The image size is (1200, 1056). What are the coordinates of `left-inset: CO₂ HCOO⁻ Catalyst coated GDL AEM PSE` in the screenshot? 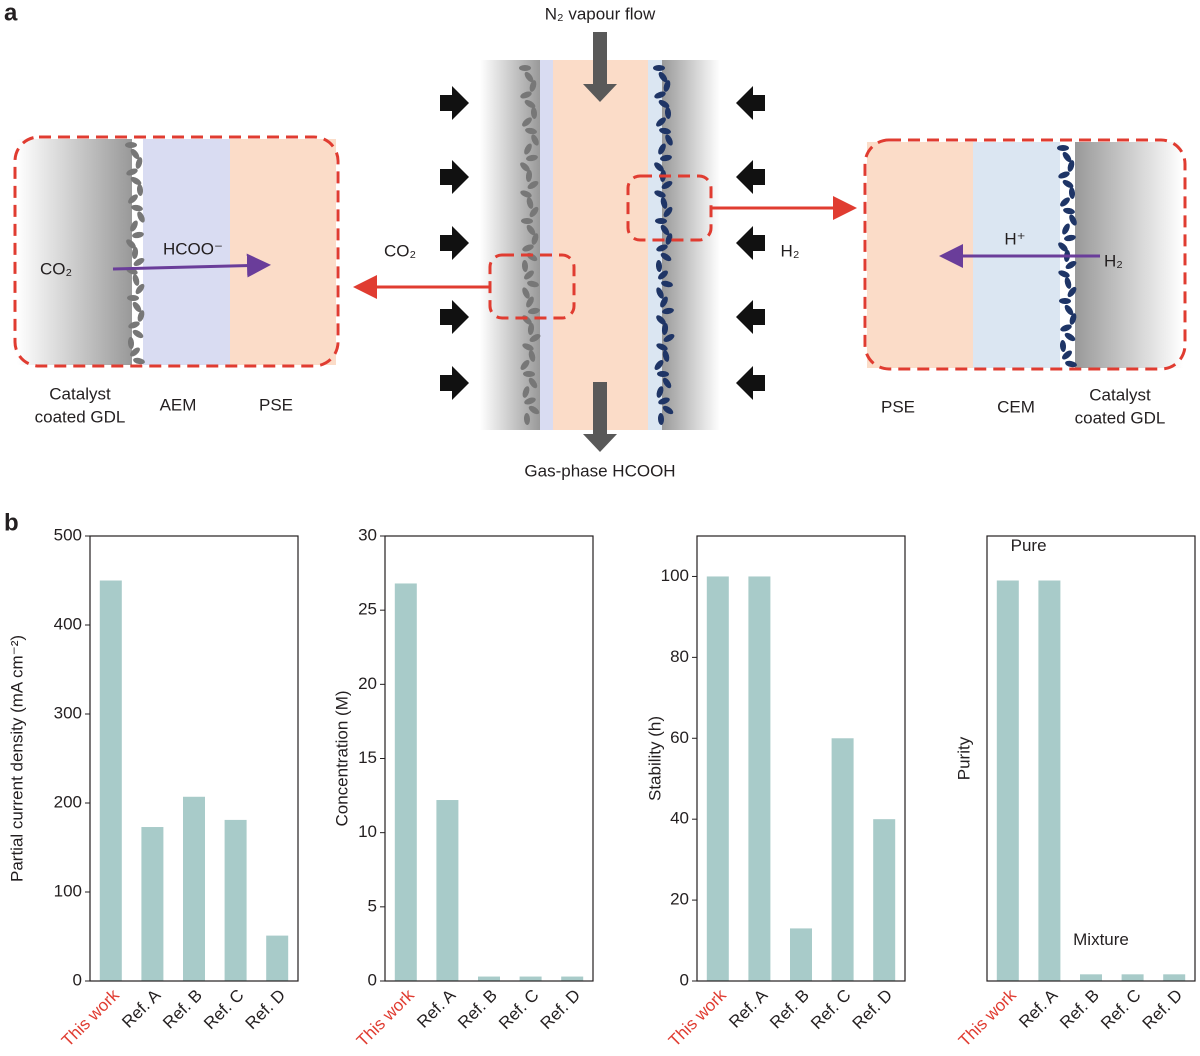 It's located at (176, 280).